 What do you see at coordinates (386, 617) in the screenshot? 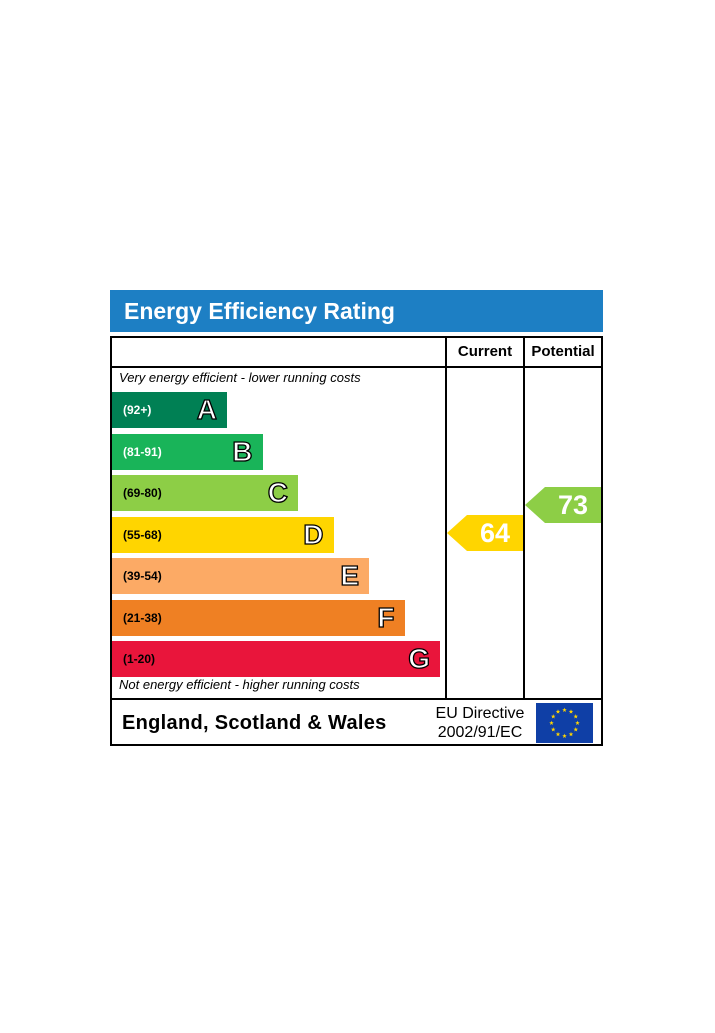
I see `band-letter: F` at bounding box center [386, 617].